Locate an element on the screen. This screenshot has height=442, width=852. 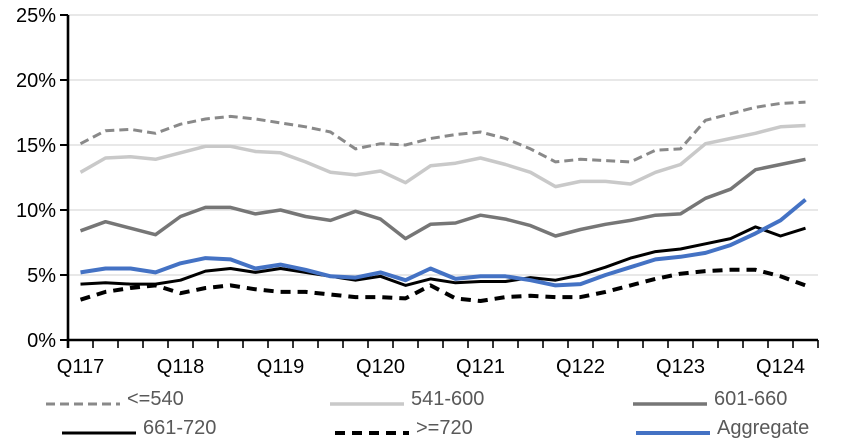
legend-swatch-black-icon is located at coordinates (99, 429).